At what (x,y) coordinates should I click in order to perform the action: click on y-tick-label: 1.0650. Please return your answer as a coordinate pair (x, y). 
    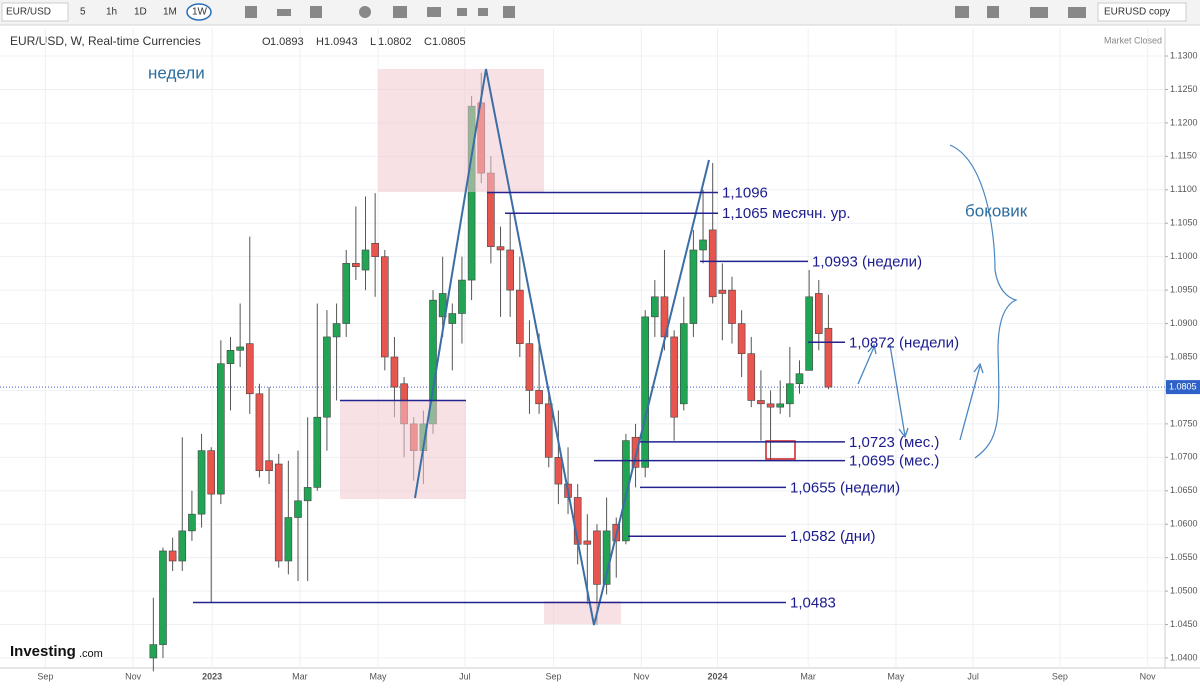
    Looking at the image, I should click on (1184, 490).